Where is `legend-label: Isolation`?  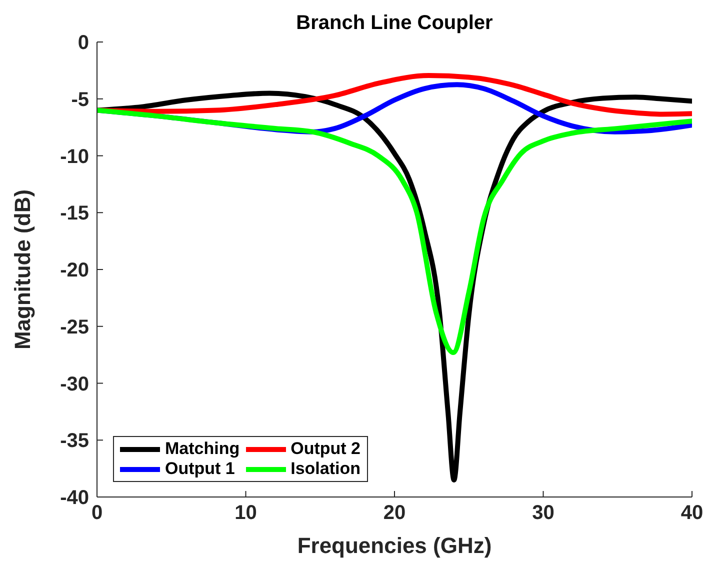 legend-label: Isolation is located at coordinates (325, 469).